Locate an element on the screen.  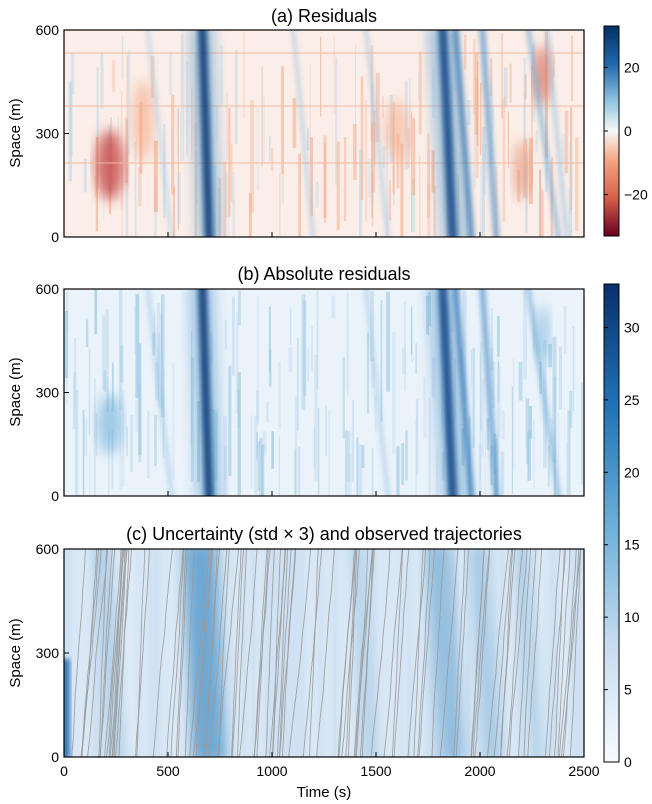
panel-c-x-axis: 0 500 1000 1500 2000 2500 is located at coordinates (330, 765).